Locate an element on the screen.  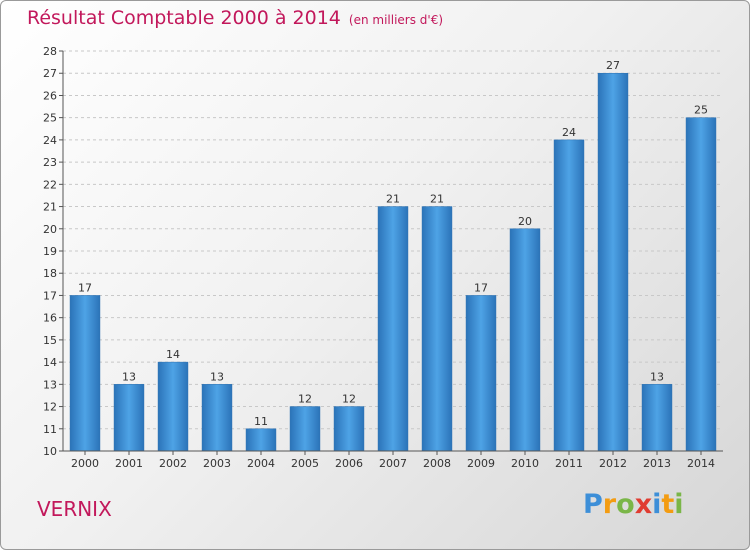
y-tick-label: 28 is located at coordinates (50, 51).